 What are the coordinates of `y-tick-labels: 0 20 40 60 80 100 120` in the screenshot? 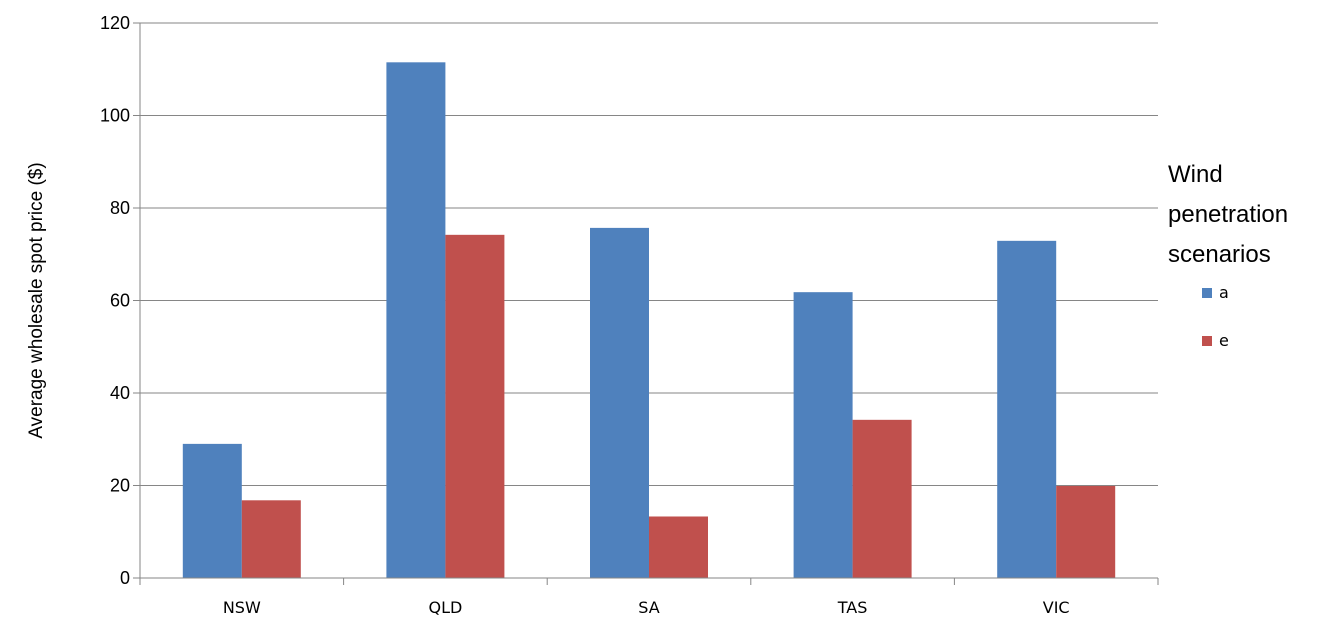 It's located at (115, 300).